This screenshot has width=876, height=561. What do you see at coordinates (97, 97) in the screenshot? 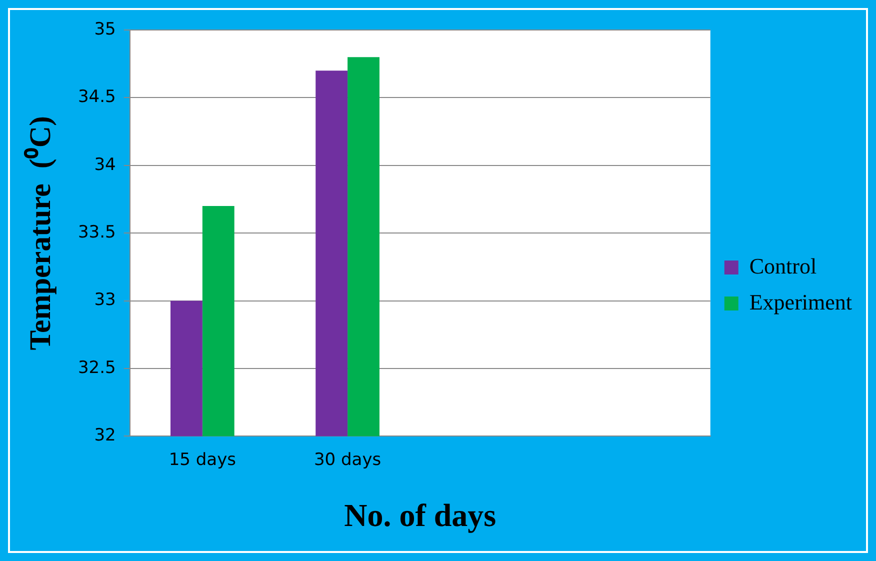
I see `y-tick-label: 34.5` at bounding box center [97, 97].